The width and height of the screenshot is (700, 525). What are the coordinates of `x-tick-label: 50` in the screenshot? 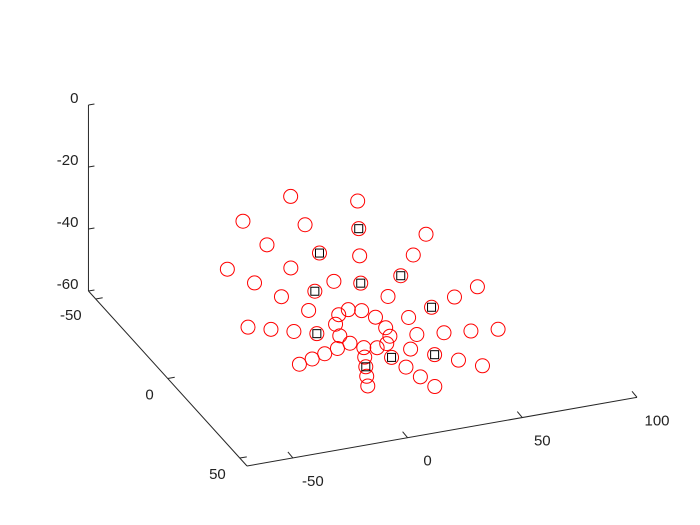 It's located at (542, 441).